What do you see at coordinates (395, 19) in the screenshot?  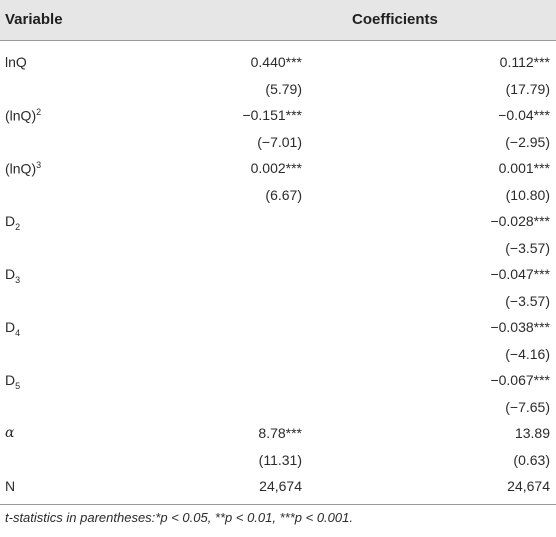 I see `header-coefficients: Coefficients` at bounding box center [395, 19].